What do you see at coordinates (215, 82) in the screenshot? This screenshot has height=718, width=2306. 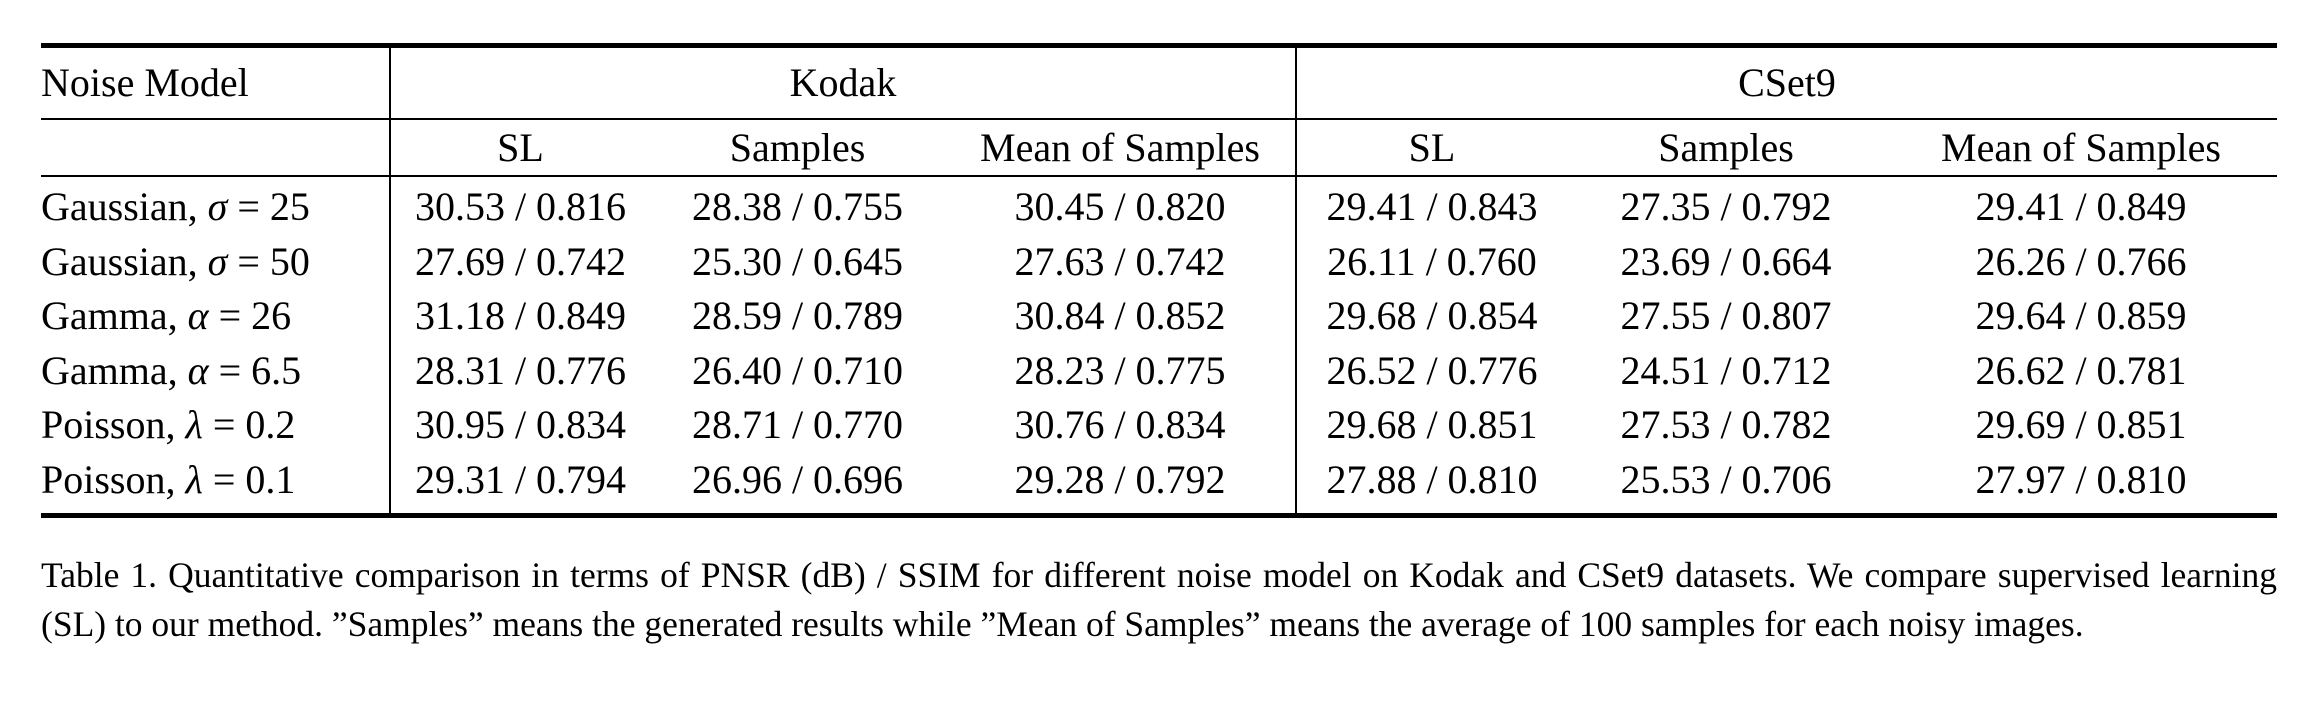 I see `noise-model-header: Noise Model` at bounding box center [215, 82].